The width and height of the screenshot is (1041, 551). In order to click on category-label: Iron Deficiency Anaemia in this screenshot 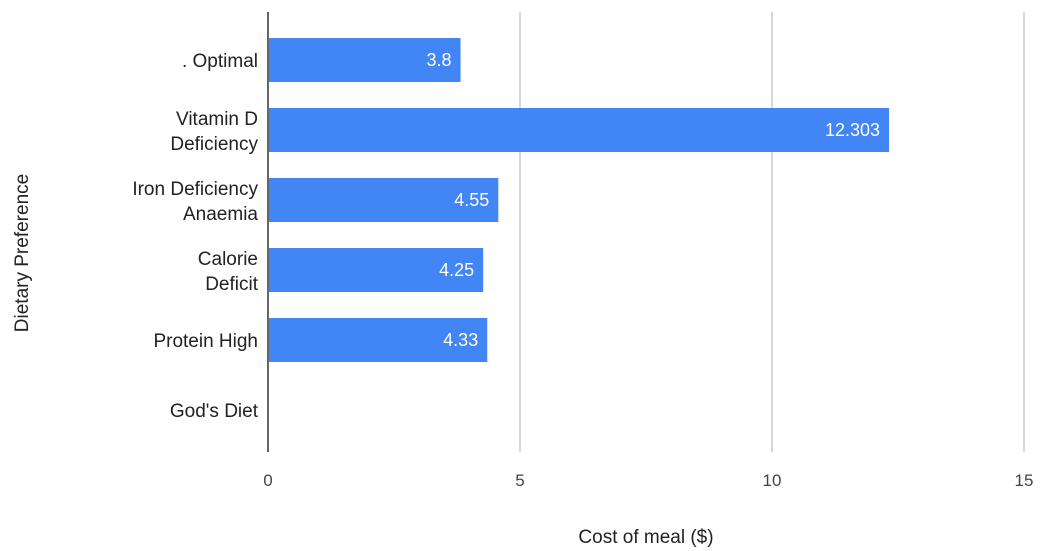, I will do `click(195, 202)`.